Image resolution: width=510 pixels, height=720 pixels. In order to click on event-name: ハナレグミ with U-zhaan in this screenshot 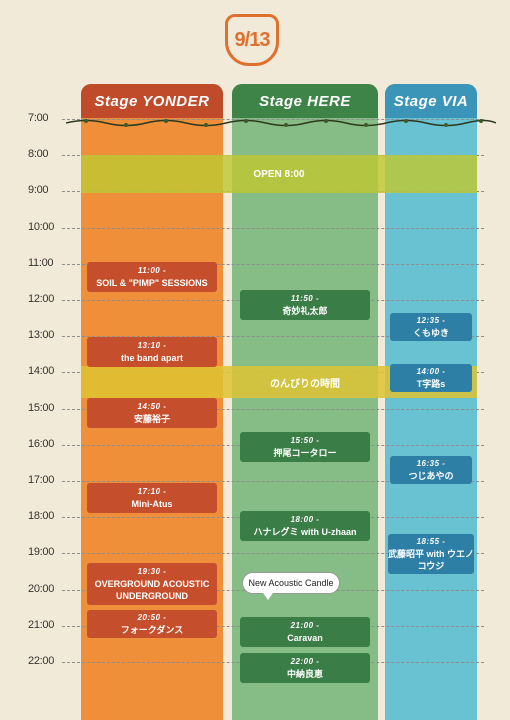, I will do `click(305, 532)`.